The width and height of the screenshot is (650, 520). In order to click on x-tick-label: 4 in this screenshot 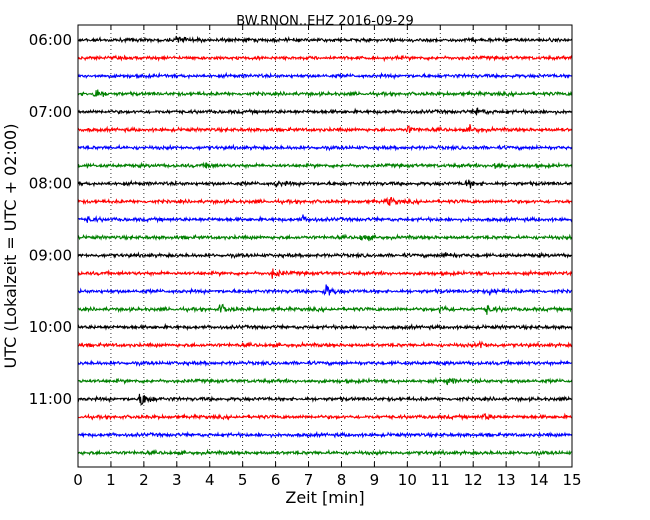, I will do `click(210, 480)`.